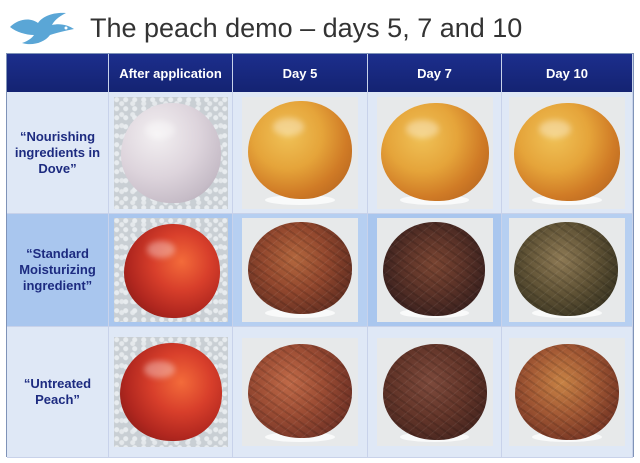  What do you see at coordinates (300, 73) in the screenshot?
I see `column-header-day-5: Day 5` at bounding box center [300, 73].